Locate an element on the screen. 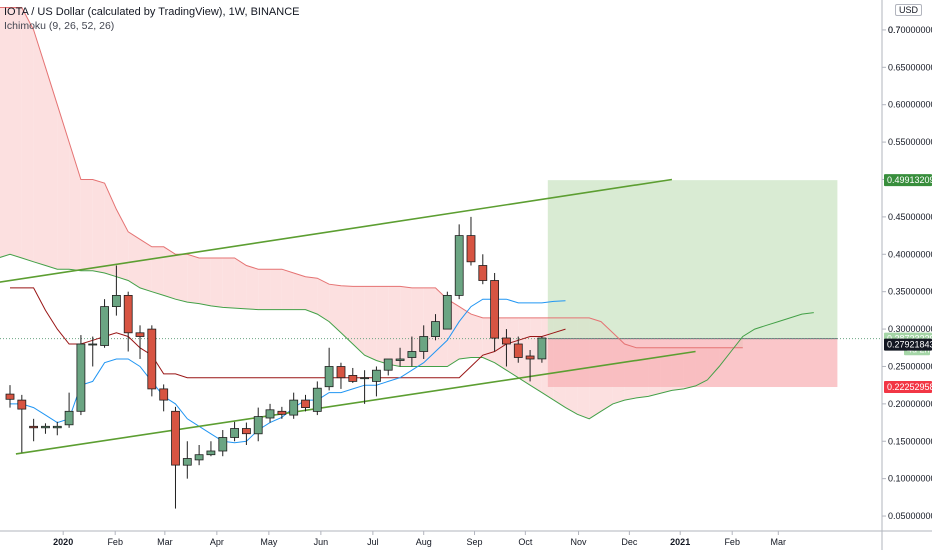 This screenshot has height=550, width=932. price-tick-label: 0.30000000 is located at coordinates (910, 329).